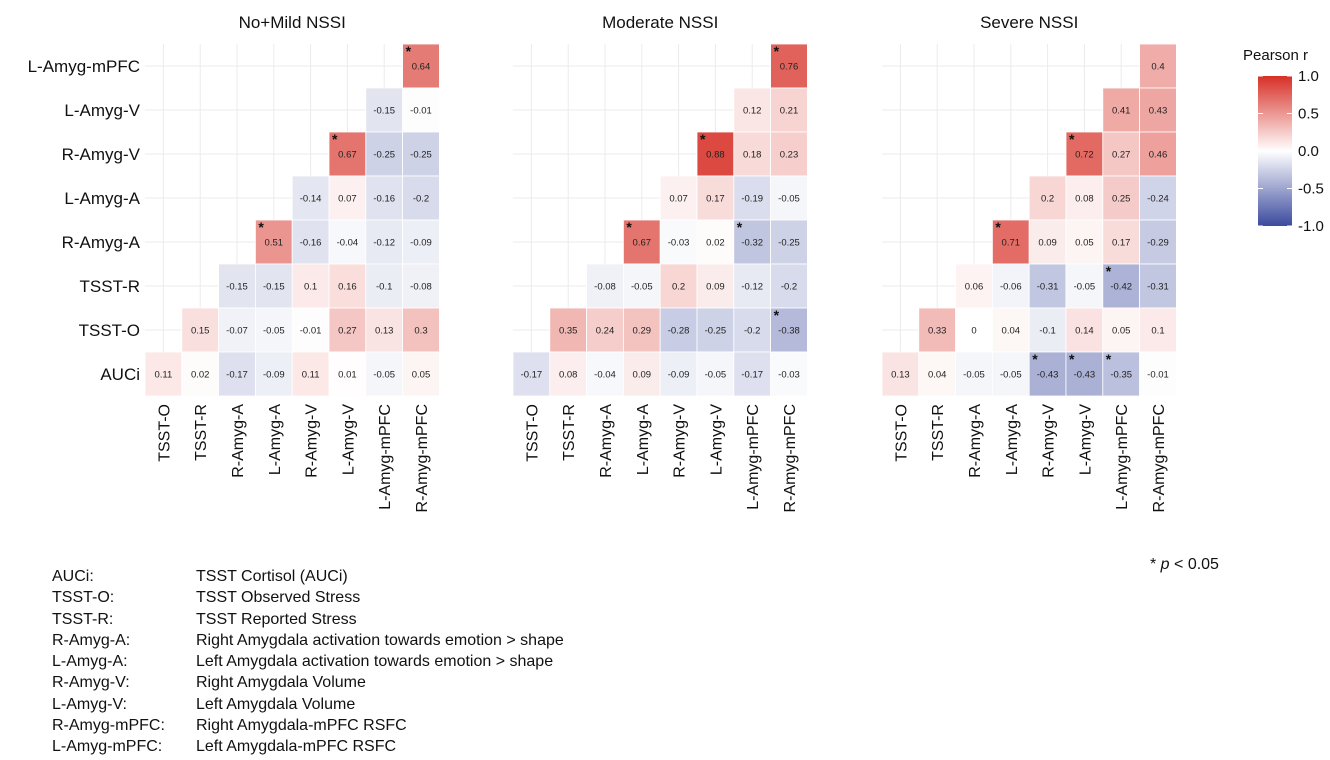 This screenshot has width=1330, height=760. What do you see at coordinates (276, 619) in the screenshot?
I see `legend-description: TSST Reported Stress` at bounding box center [276, 619].